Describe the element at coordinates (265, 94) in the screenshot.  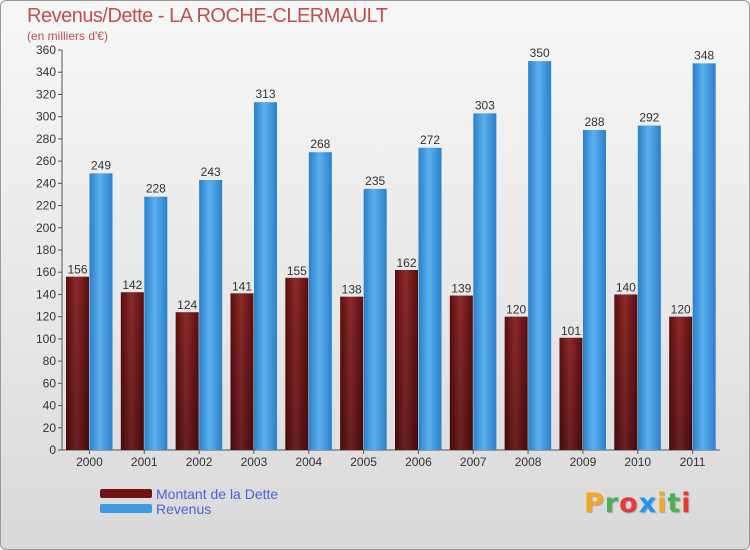
I see `data-label-revenue: 313` at that location.